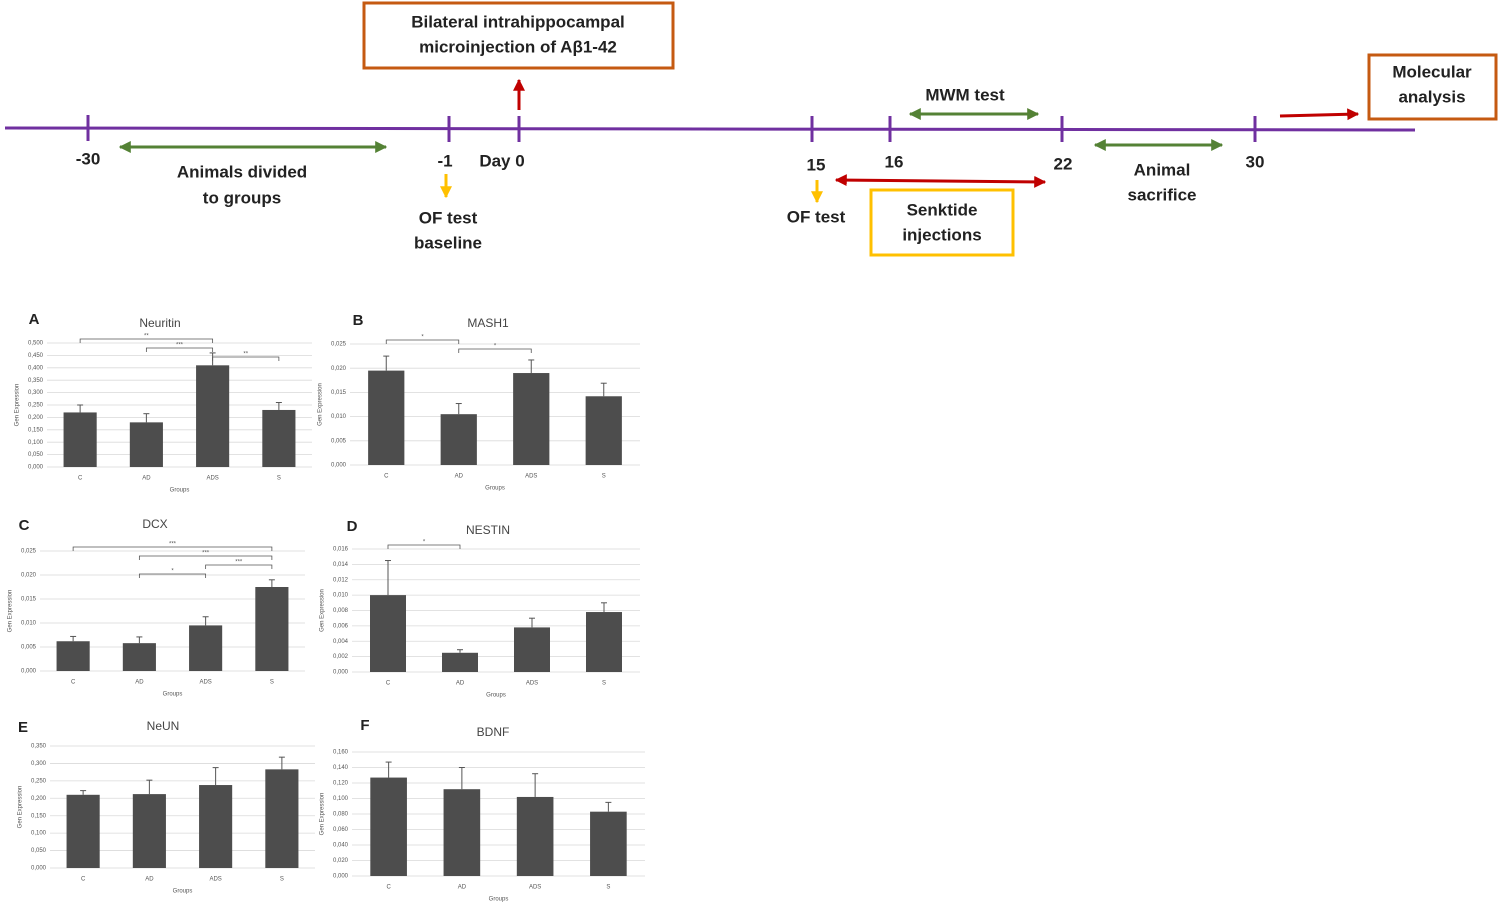  What do you see at coordinates (341, 611) in the screenshot?
I see `y-tick-label: 0,008` at bounding box center [341, 611].